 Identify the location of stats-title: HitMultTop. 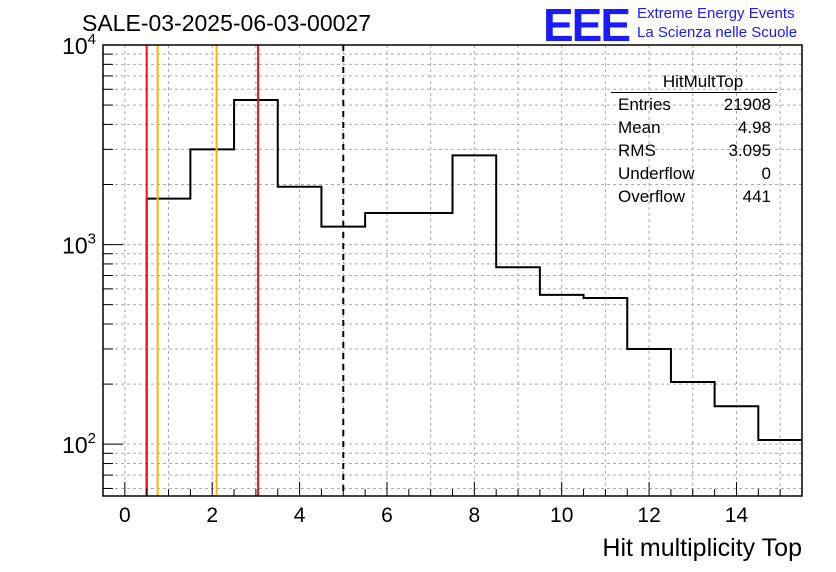
(694, 82).